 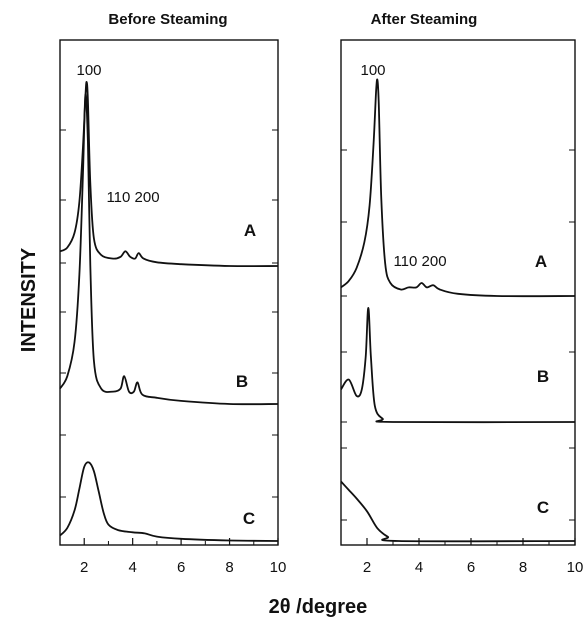 I want to click on y-axis-title: INTENSITY, so click(x=29, y=299).